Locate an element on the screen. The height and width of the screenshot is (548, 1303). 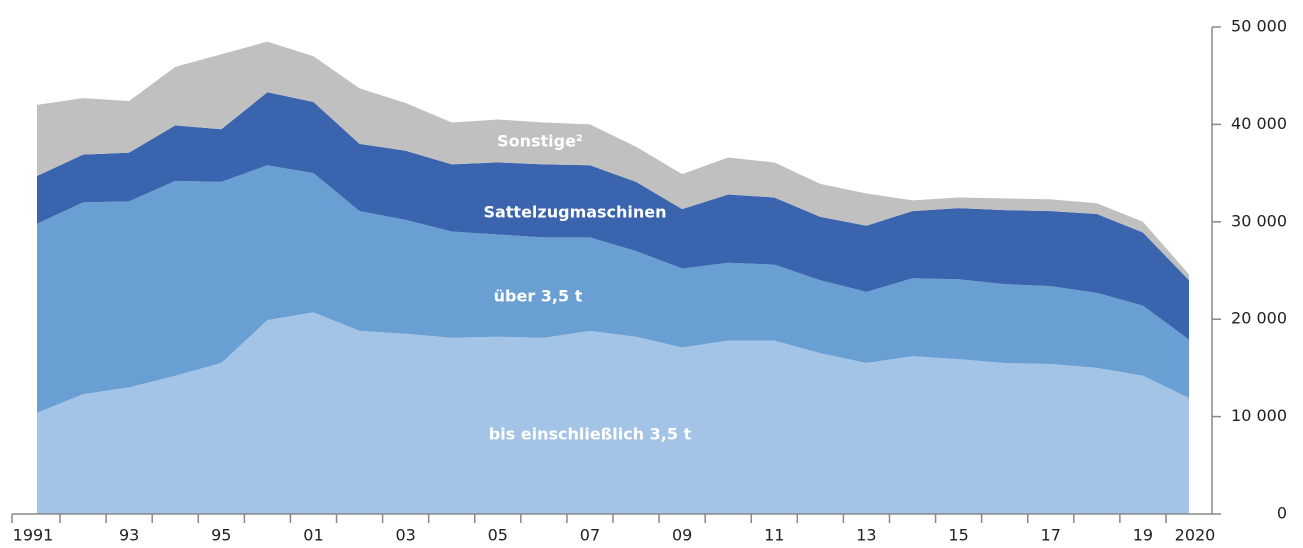
series-label: über 3,5 t is located at coordinates (538, 296).